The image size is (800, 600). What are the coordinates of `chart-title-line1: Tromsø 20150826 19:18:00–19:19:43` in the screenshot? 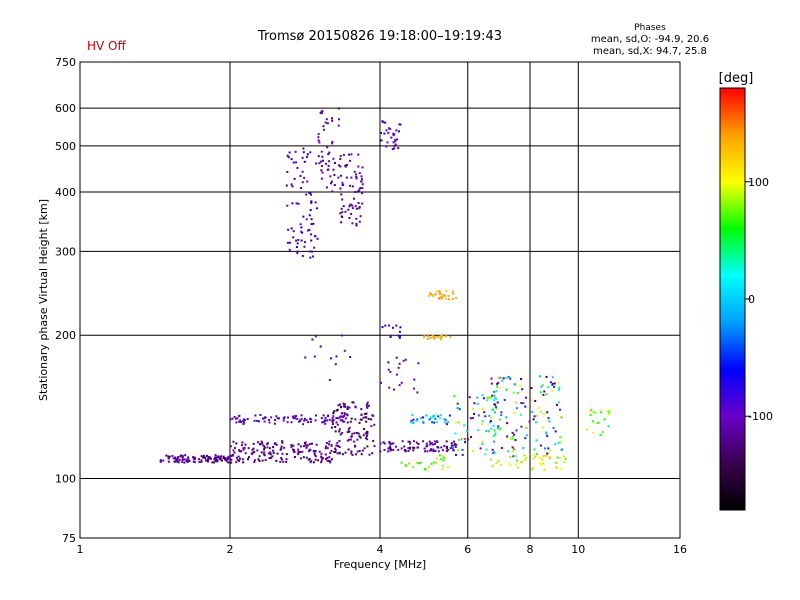 It's located at (379, 36).